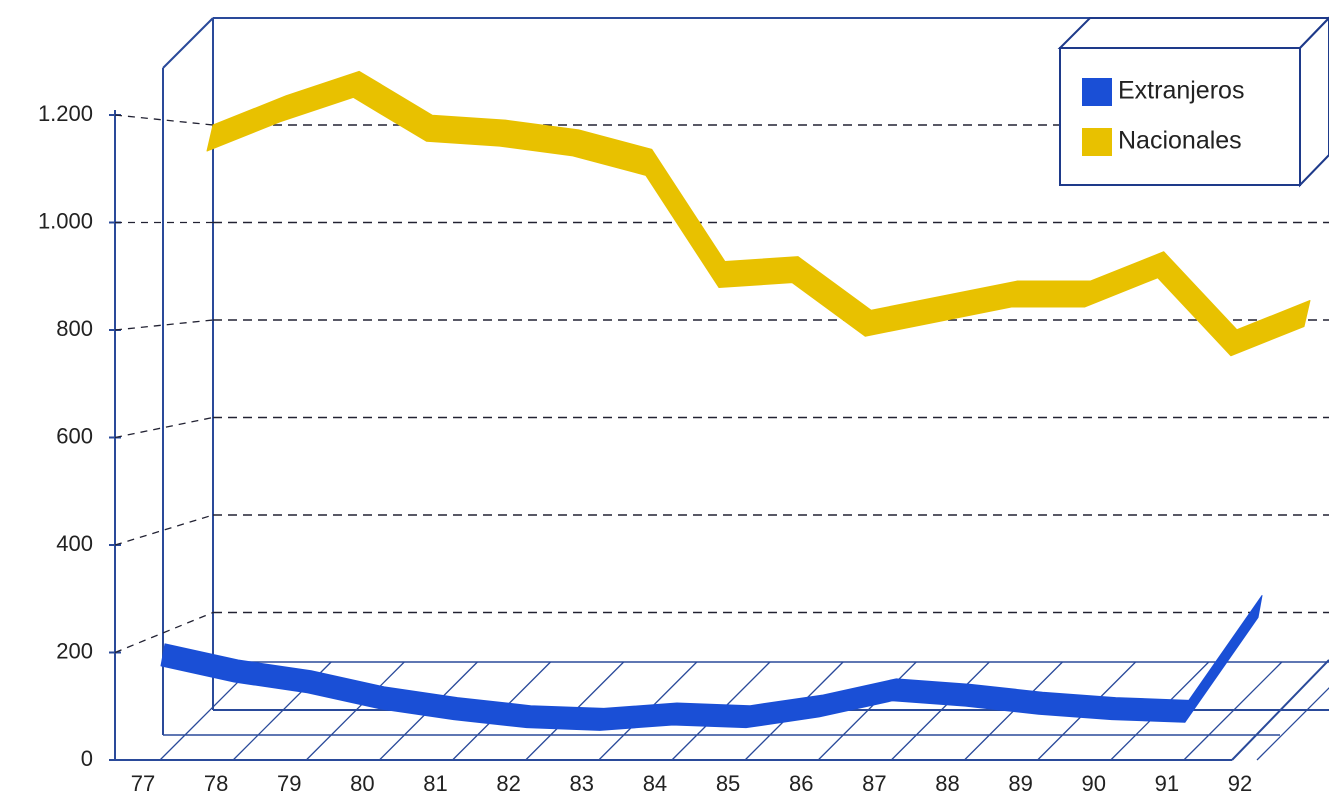  What do you see at coordinates (188, 43) in the screenshot?
I see `side-wall-top` at bounding box center [188, 43].